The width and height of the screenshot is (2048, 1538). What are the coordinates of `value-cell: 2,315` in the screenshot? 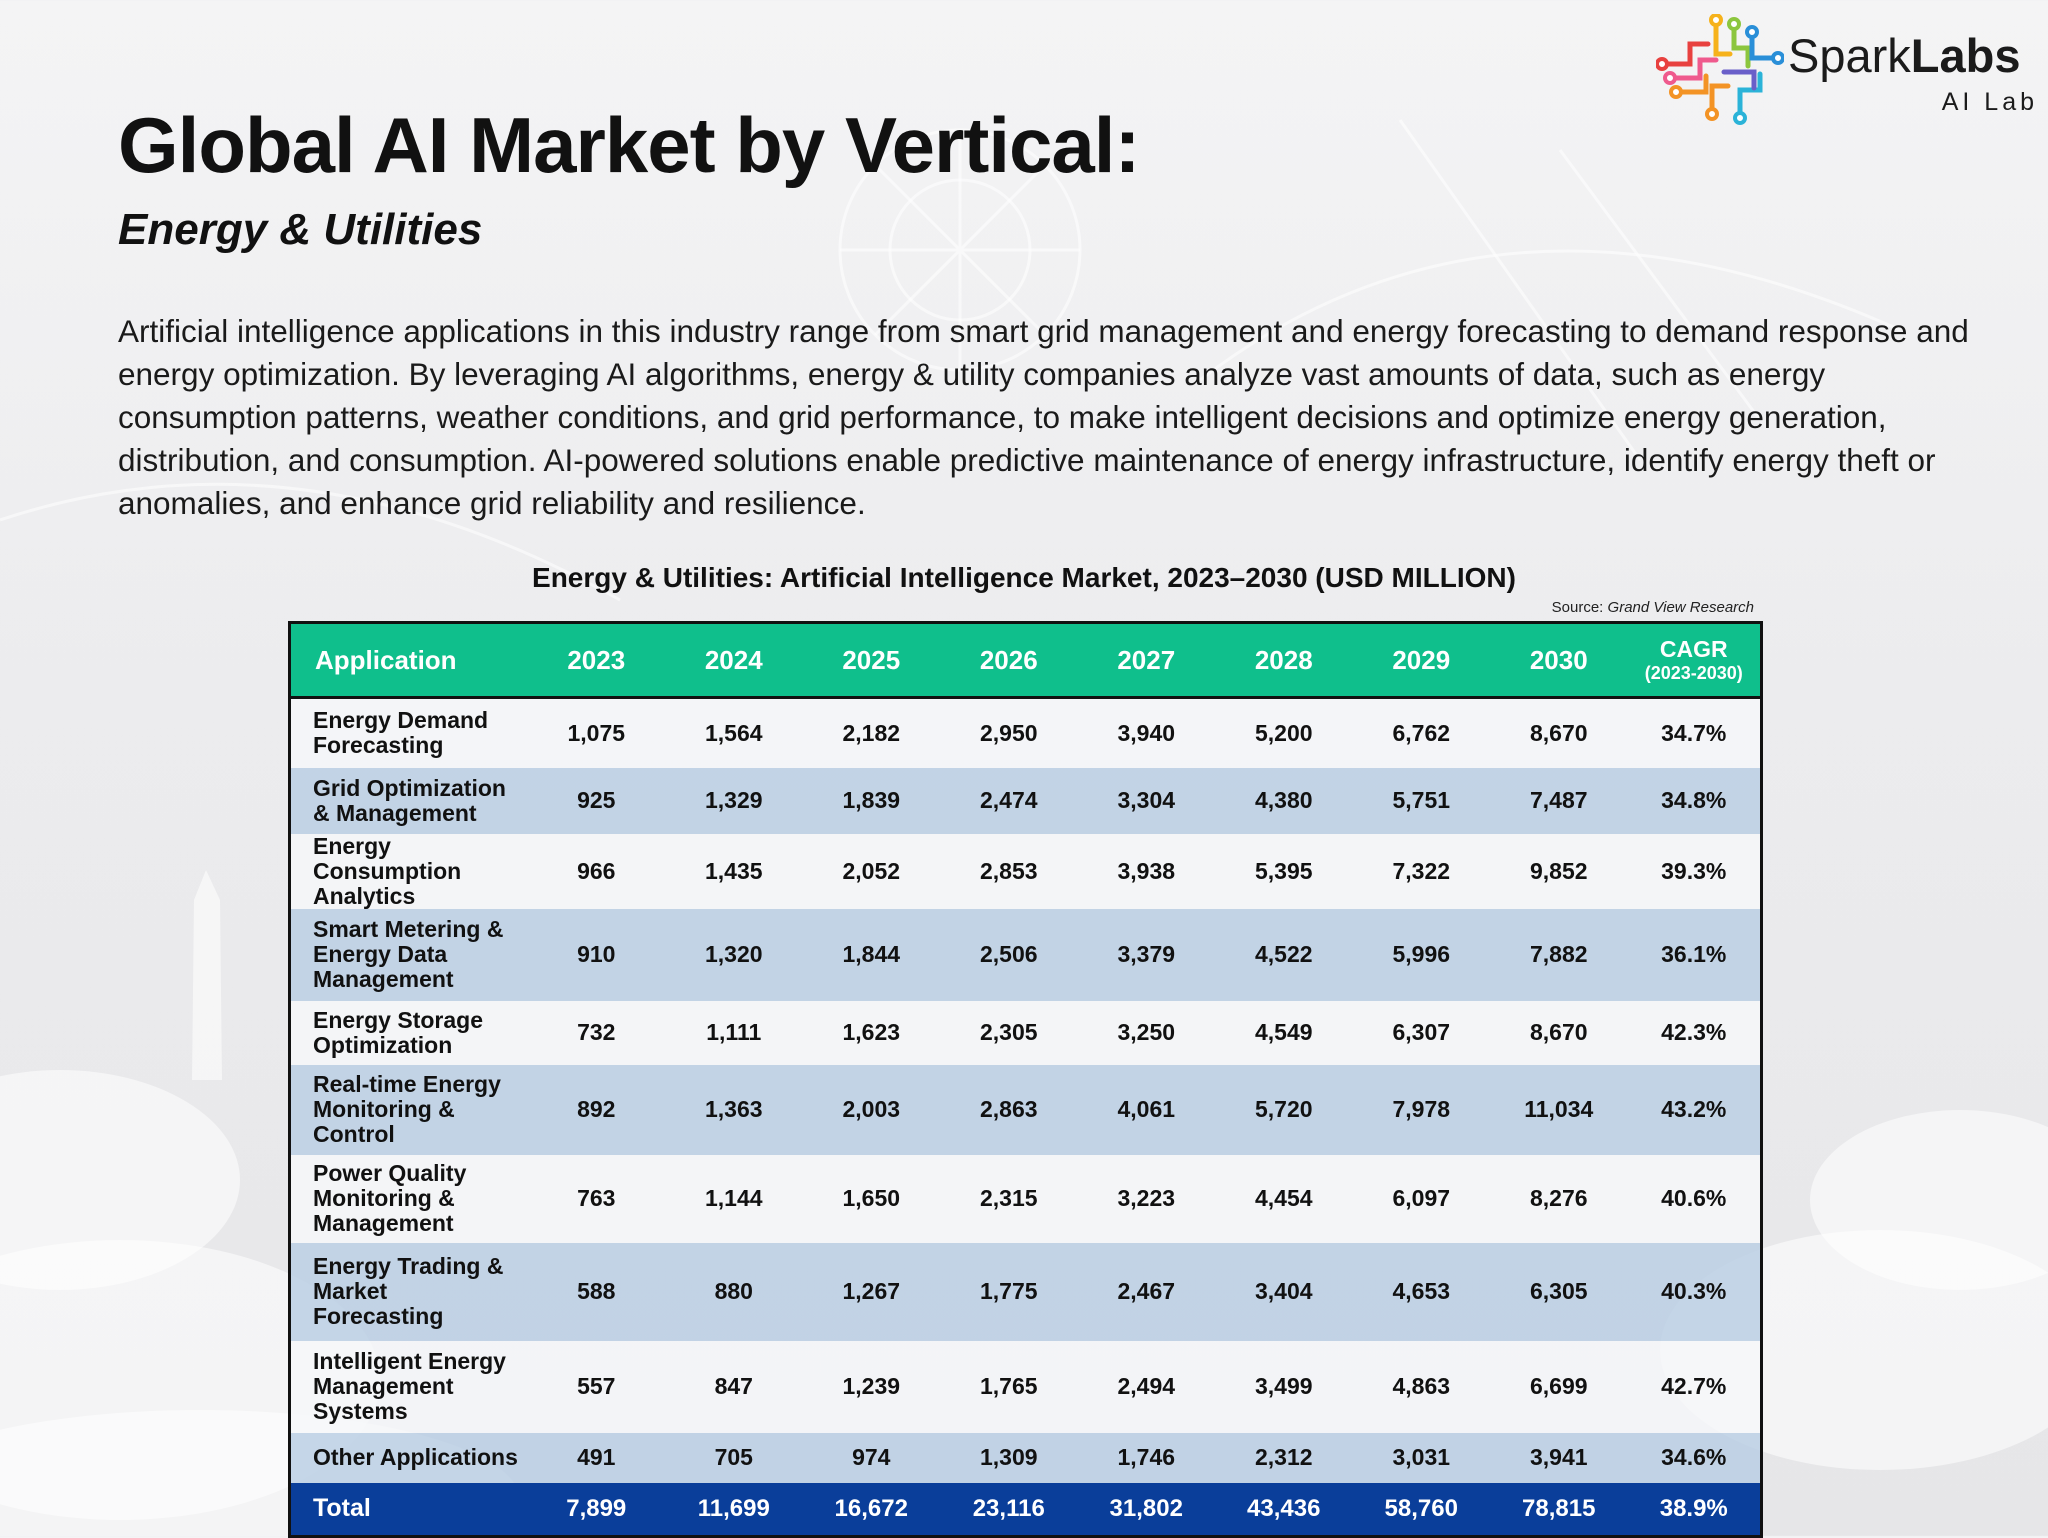 It's located at (1009, 1198).